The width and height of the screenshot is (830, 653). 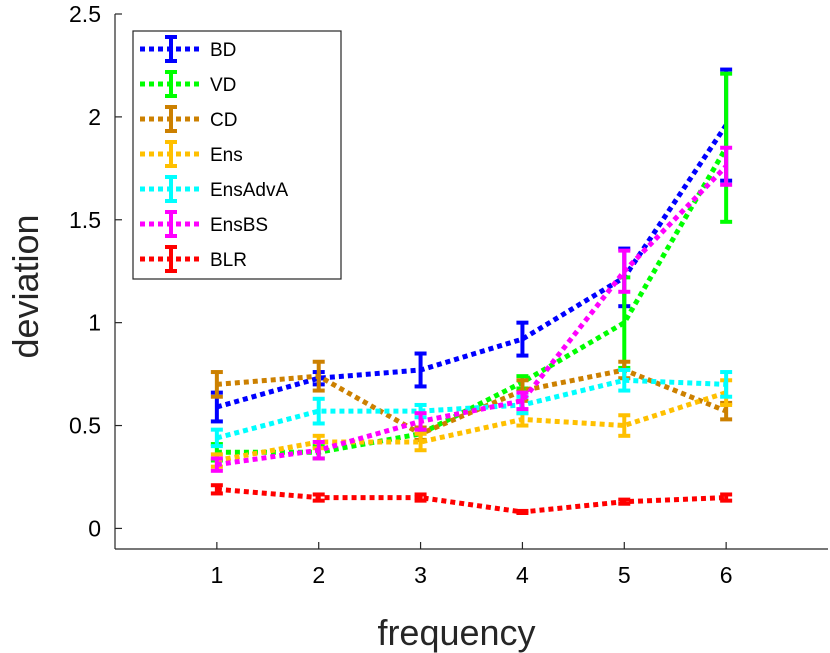 What do you see at coordinates (223, 50) in the screenshot?
I see `legend-label: BD` at bounding box center [223, 50].